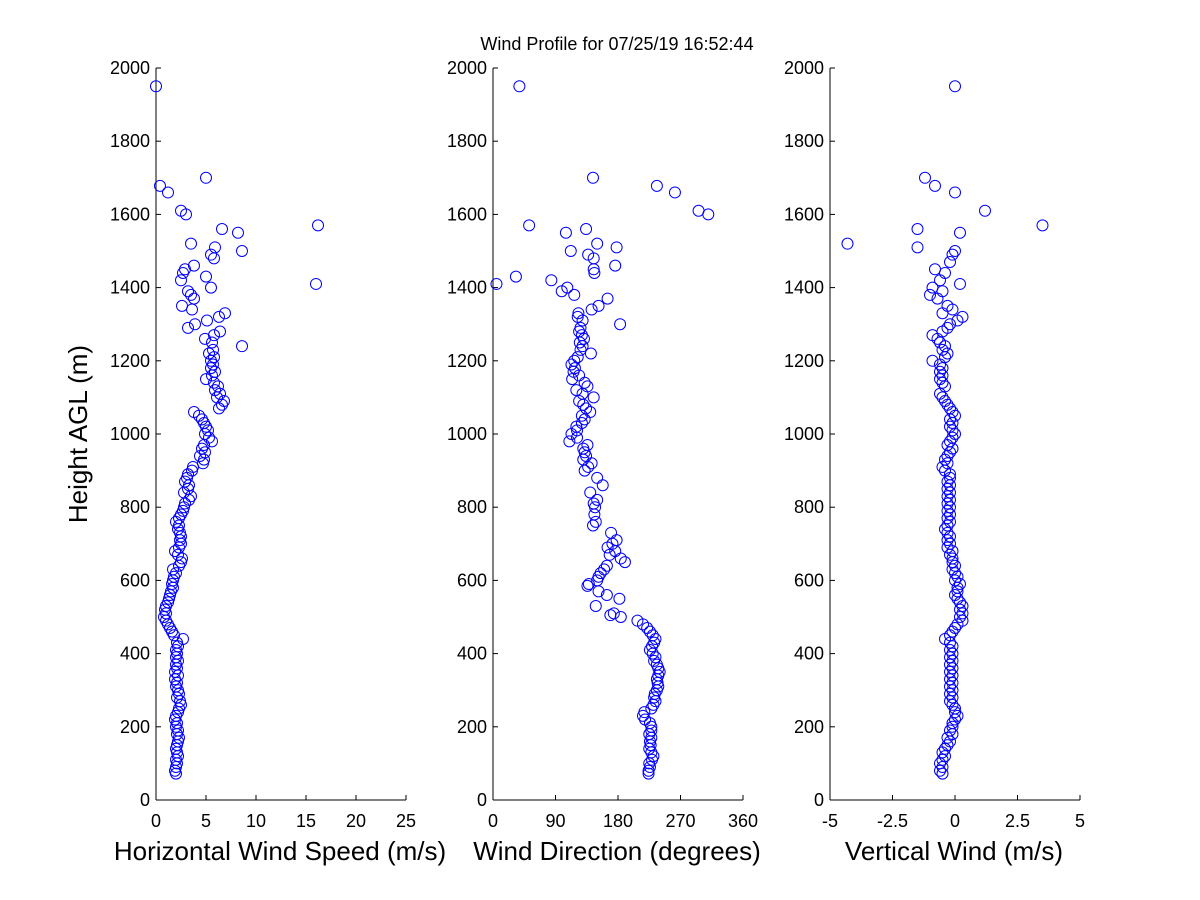 The height and width of the screenshot is (900, 1200). Describe the element at coordinates (406, 821) in the screenshot. I see `x-tick-label: 25` at that location.